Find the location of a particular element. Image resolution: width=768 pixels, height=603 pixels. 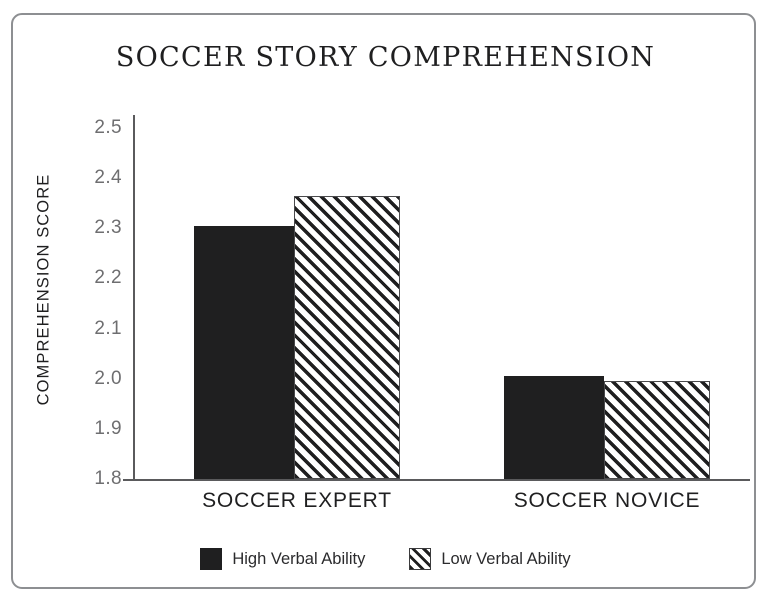

chart-legend: High Verbal Ability Low Verbal Ability is located at coordinates (385, 559).